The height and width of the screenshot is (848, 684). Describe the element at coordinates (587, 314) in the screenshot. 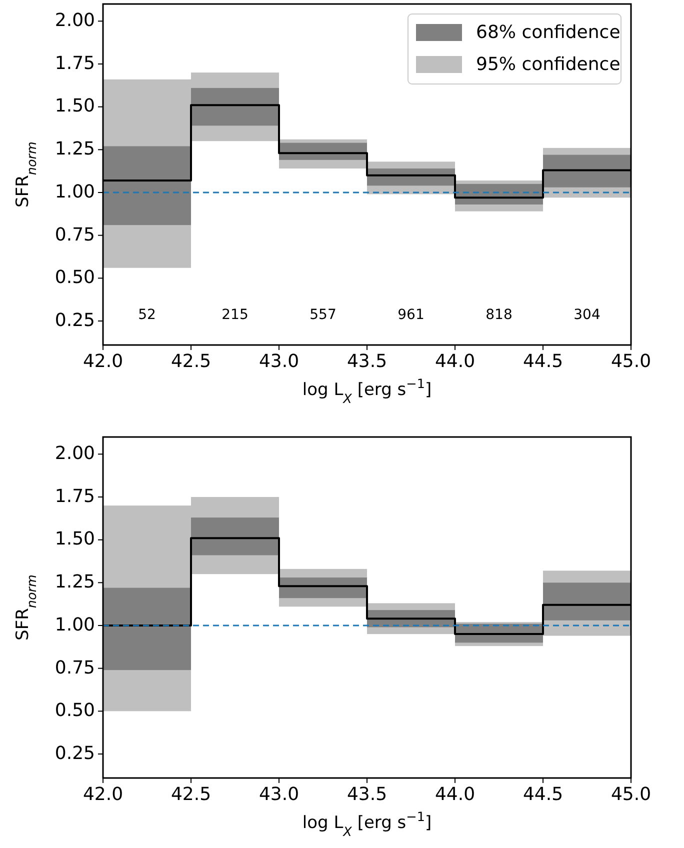

I see `annotation: 304` at that location.